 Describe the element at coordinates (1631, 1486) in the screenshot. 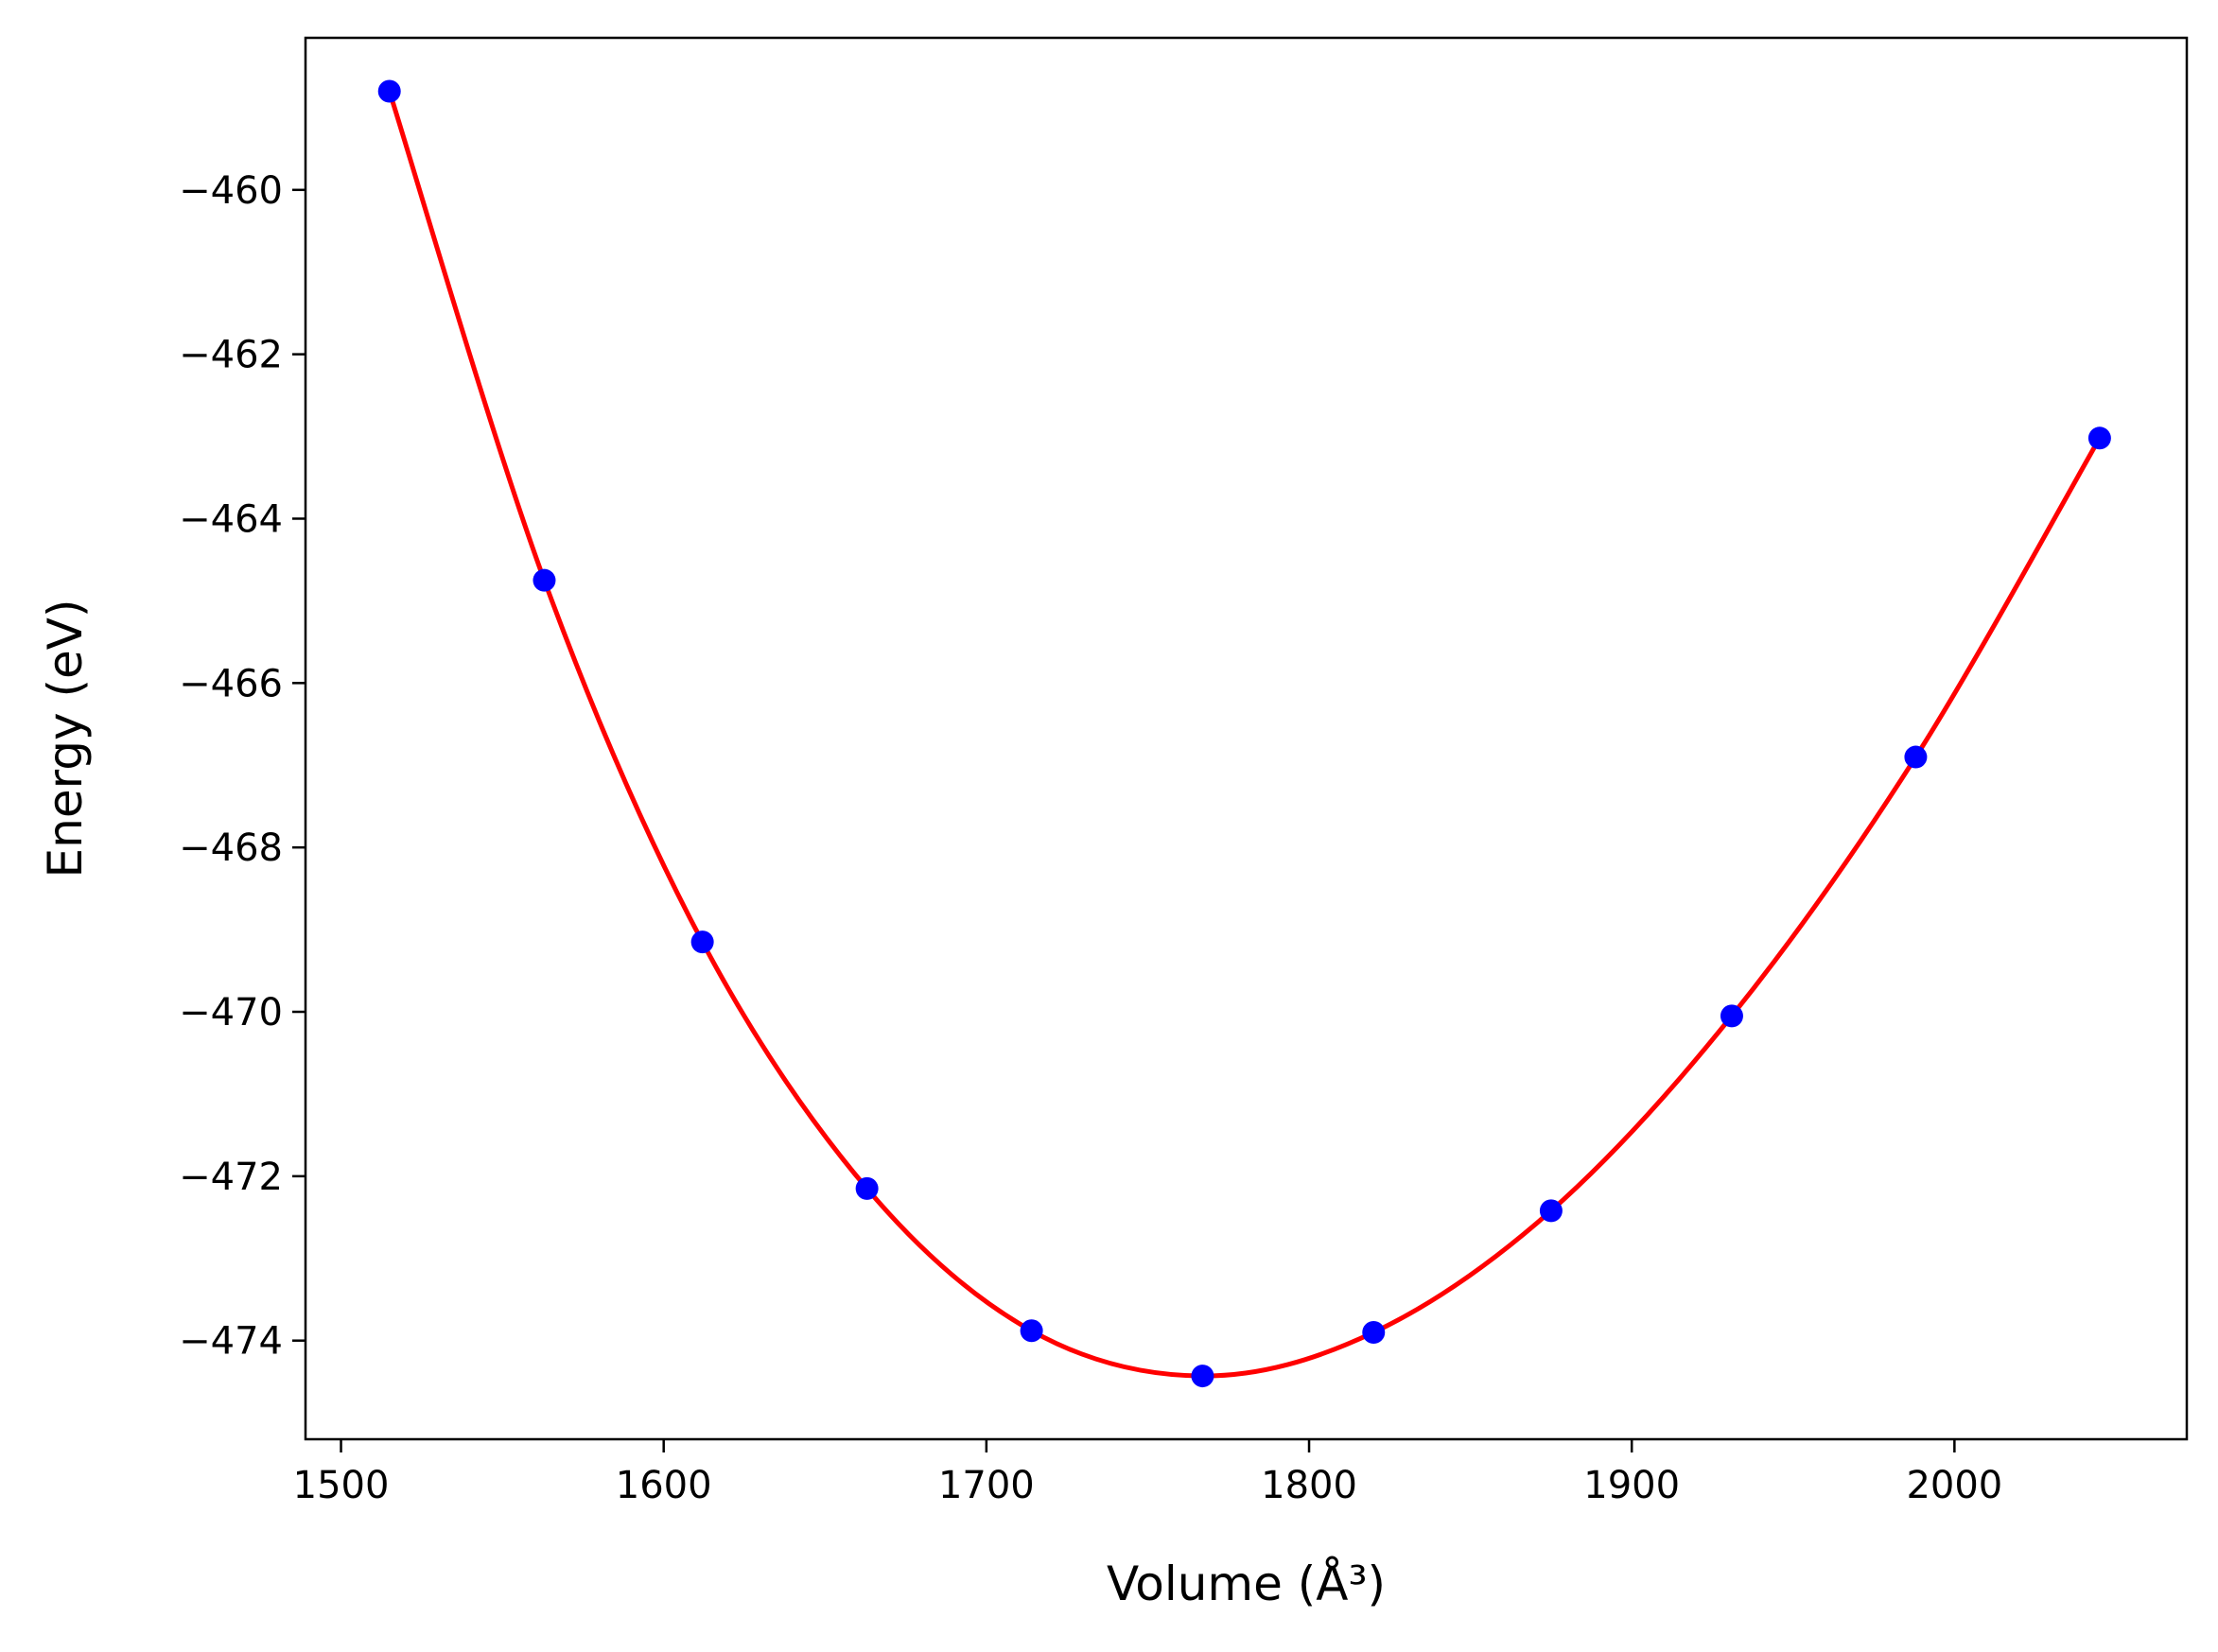

I see `x-tick-label: 1900` at that location.